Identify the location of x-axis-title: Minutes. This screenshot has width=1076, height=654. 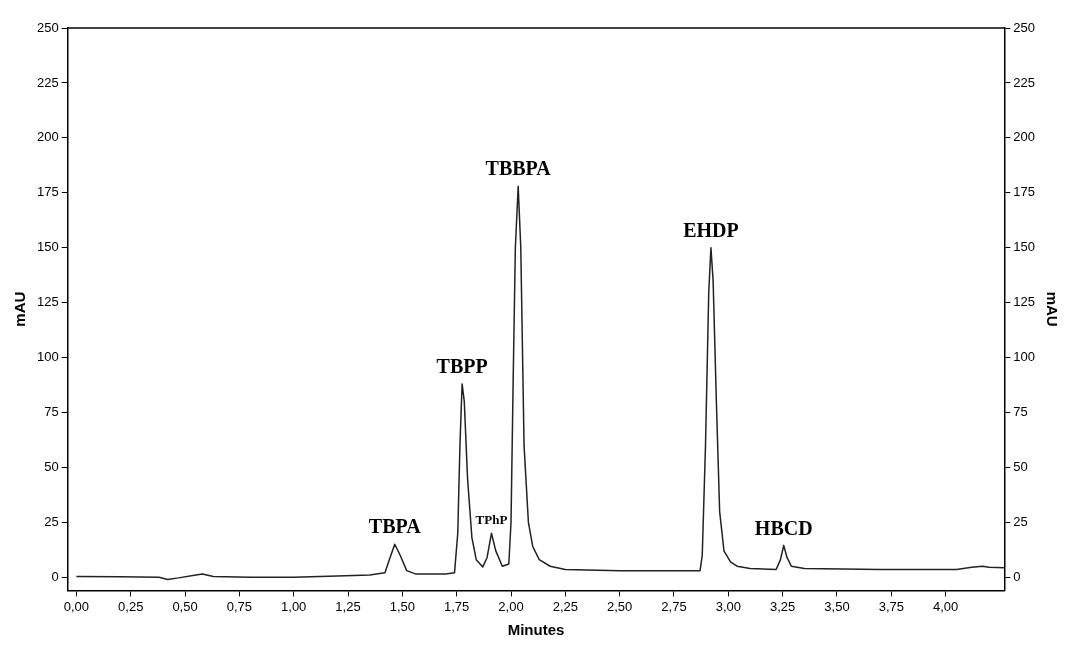
(536, 630).